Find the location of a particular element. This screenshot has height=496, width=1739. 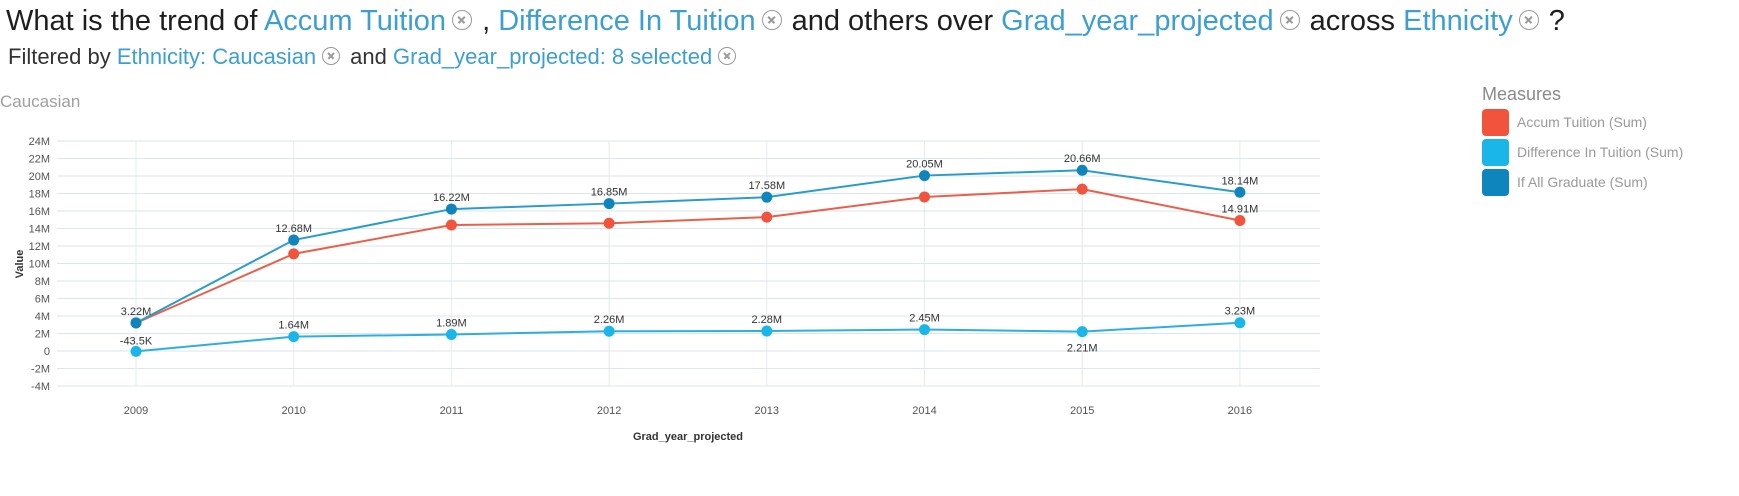

y-tick-label: 8M is located at coordinates (42, 282).